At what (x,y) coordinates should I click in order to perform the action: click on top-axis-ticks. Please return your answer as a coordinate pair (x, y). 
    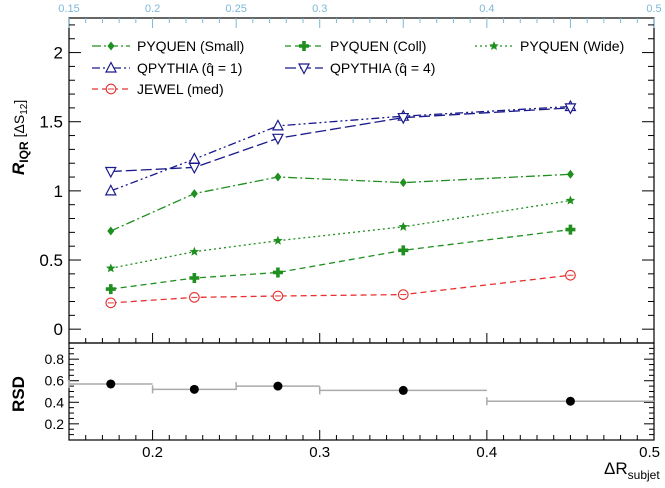
    Looking at the image, I should click on (361, 23).